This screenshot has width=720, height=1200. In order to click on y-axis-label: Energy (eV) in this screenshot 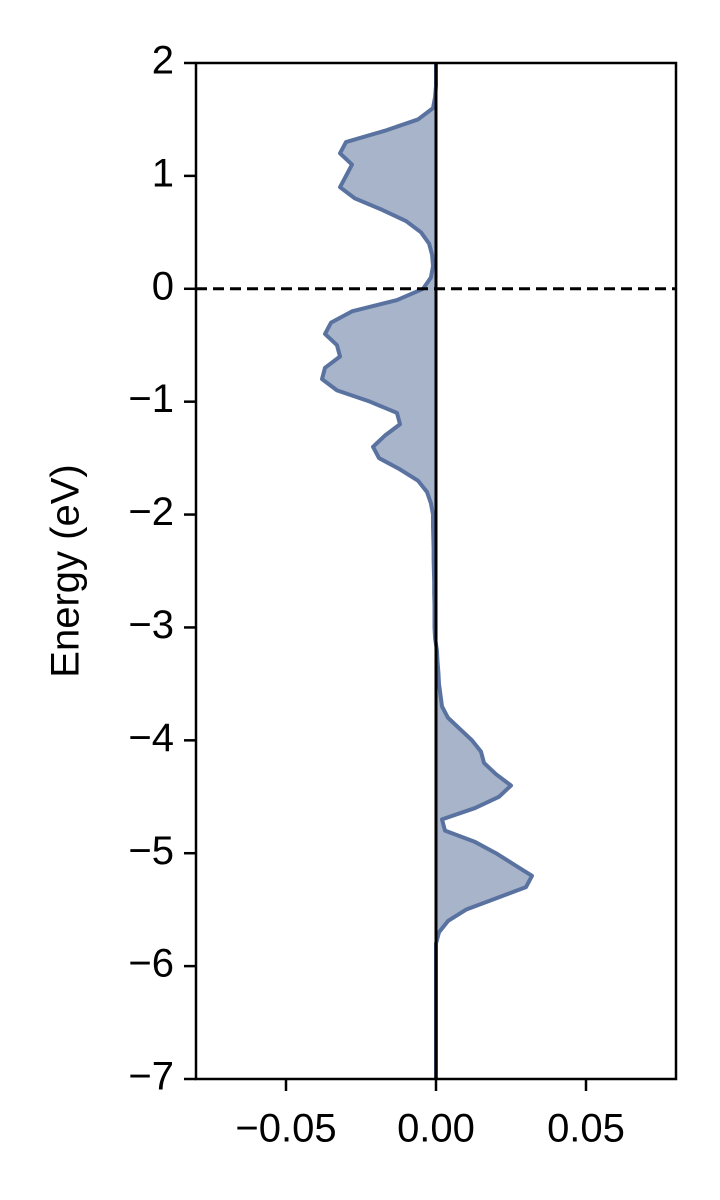, I will do `click(66, 570)`.